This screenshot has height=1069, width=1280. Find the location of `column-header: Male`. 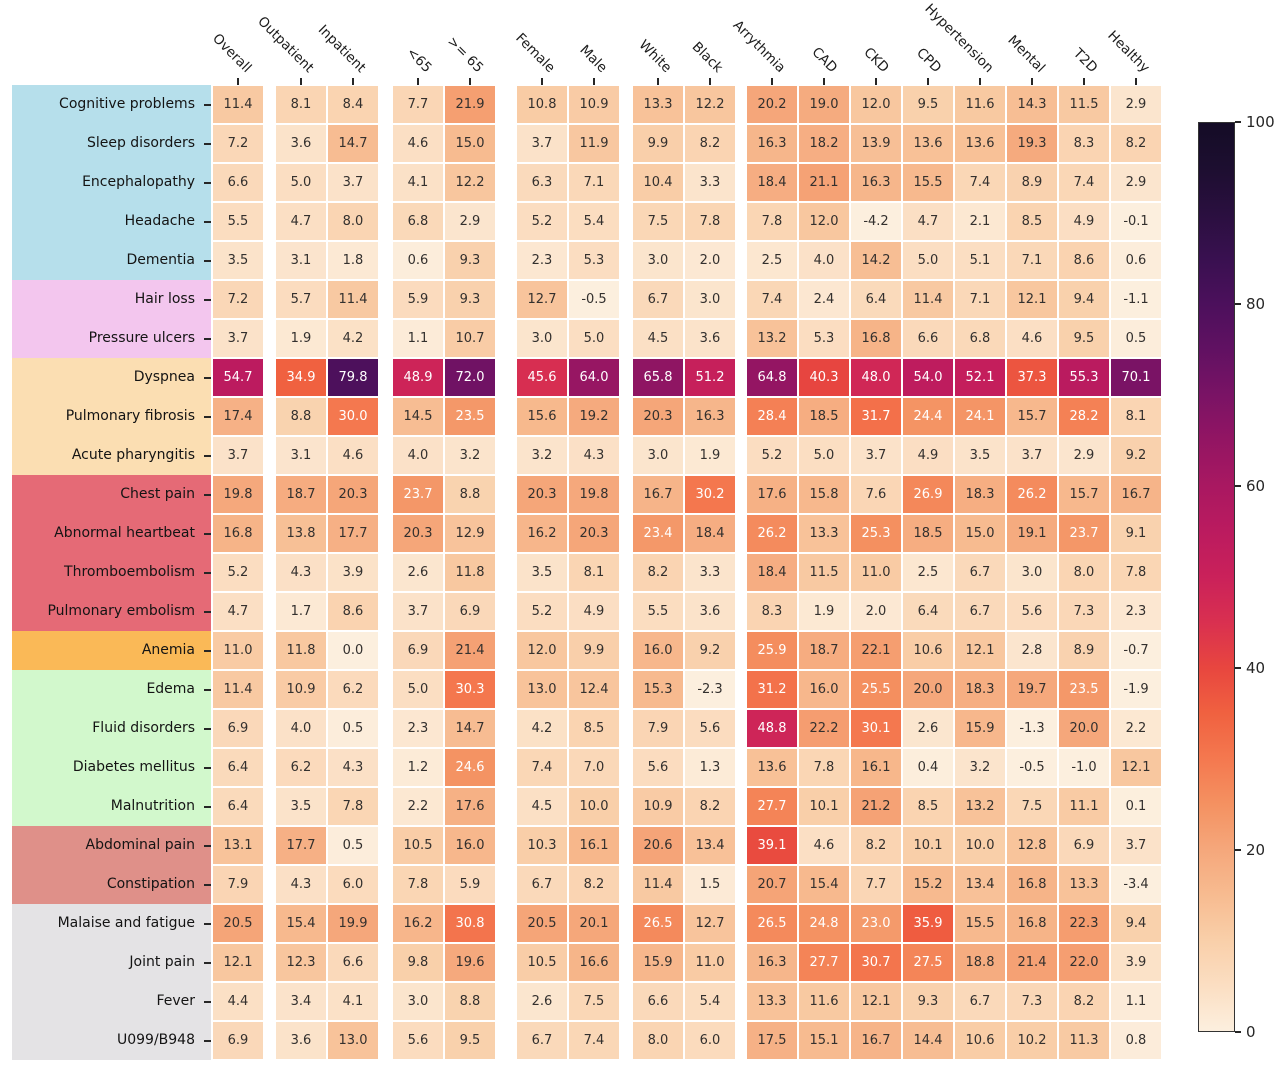

column-header: Male is located at coordinates (593, 59).